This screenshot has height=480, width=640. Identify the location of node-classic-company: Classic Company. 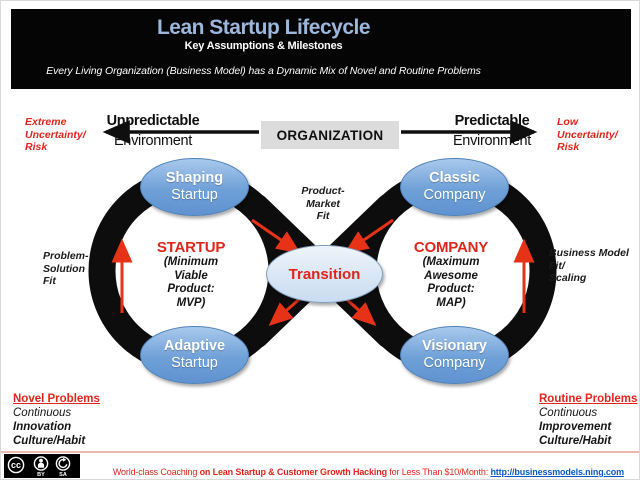
(454, 187).